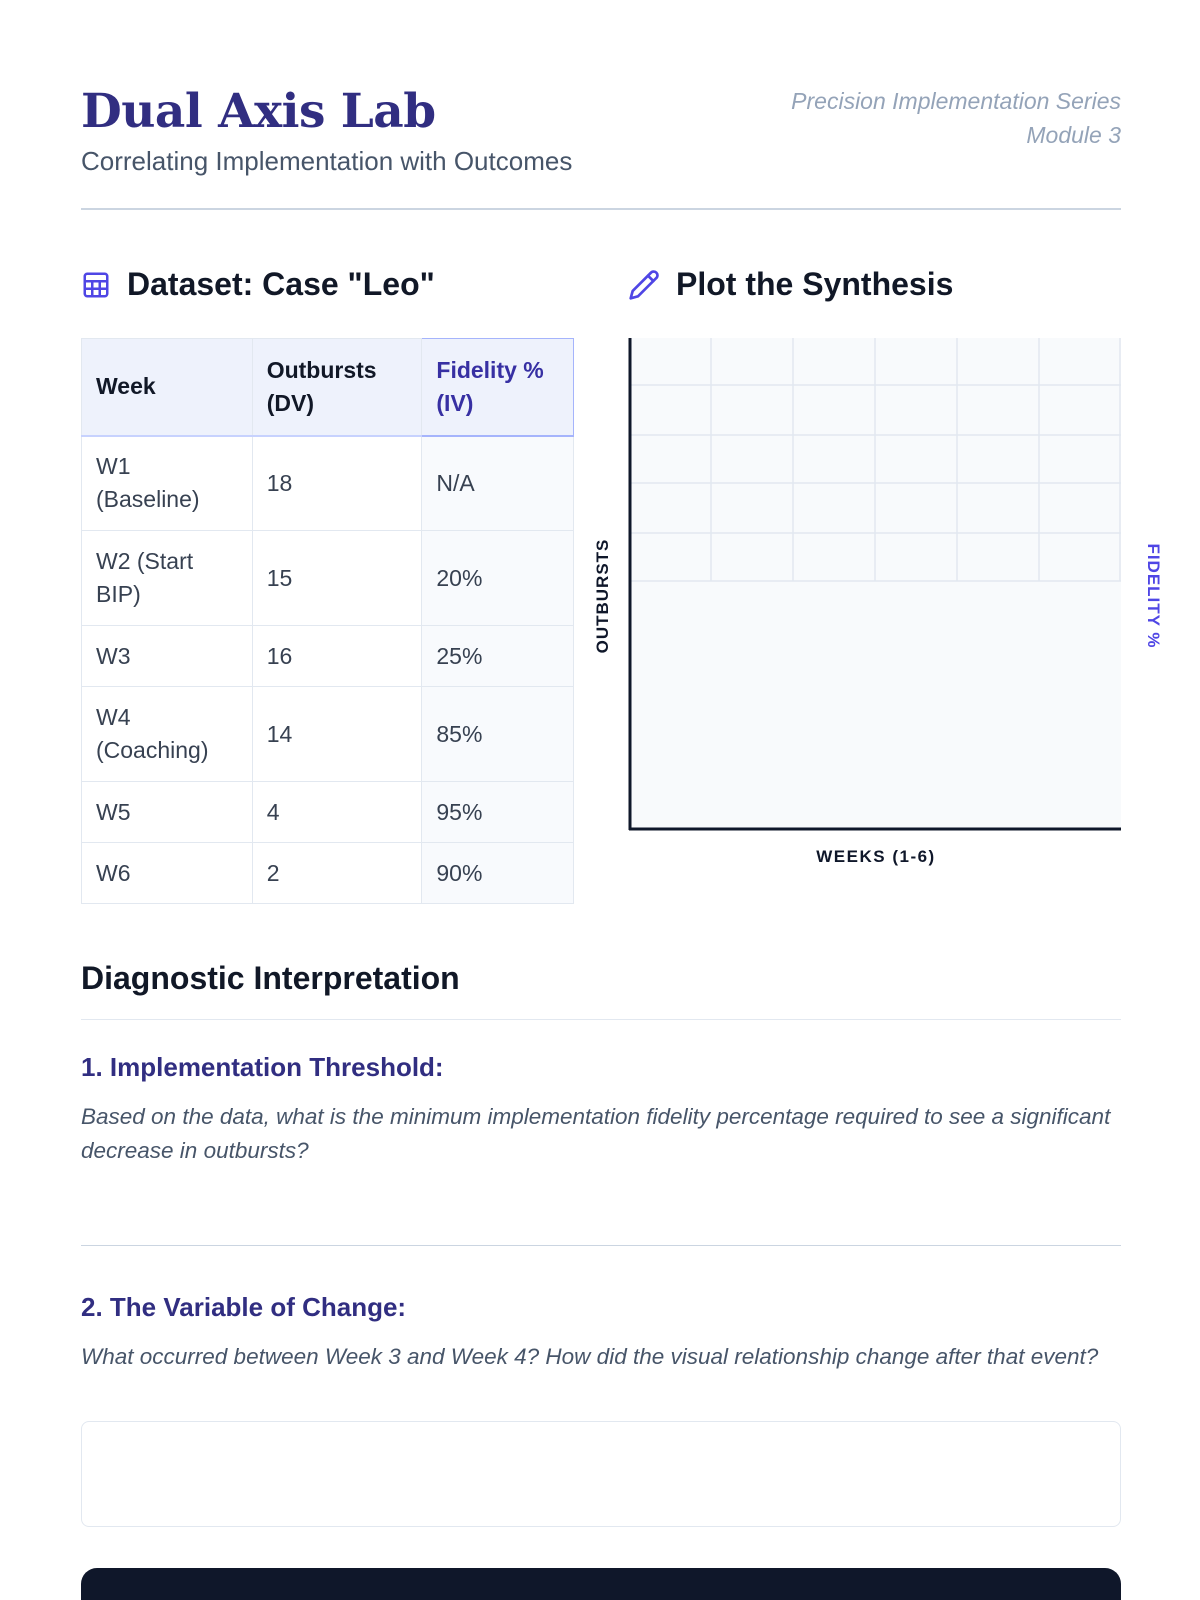 Image resolution: width=1200 pixels, height=1600 pixels. I want to click on cell-fidelity: 20%, so click(497, 578).